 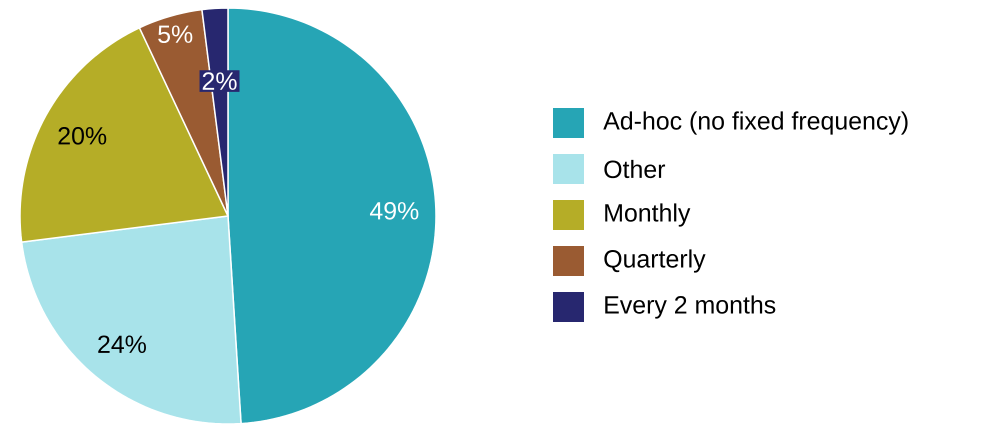 I want to click on legend-label: Ad-hoc (no fixed frequency), so click(x=755, y=123).